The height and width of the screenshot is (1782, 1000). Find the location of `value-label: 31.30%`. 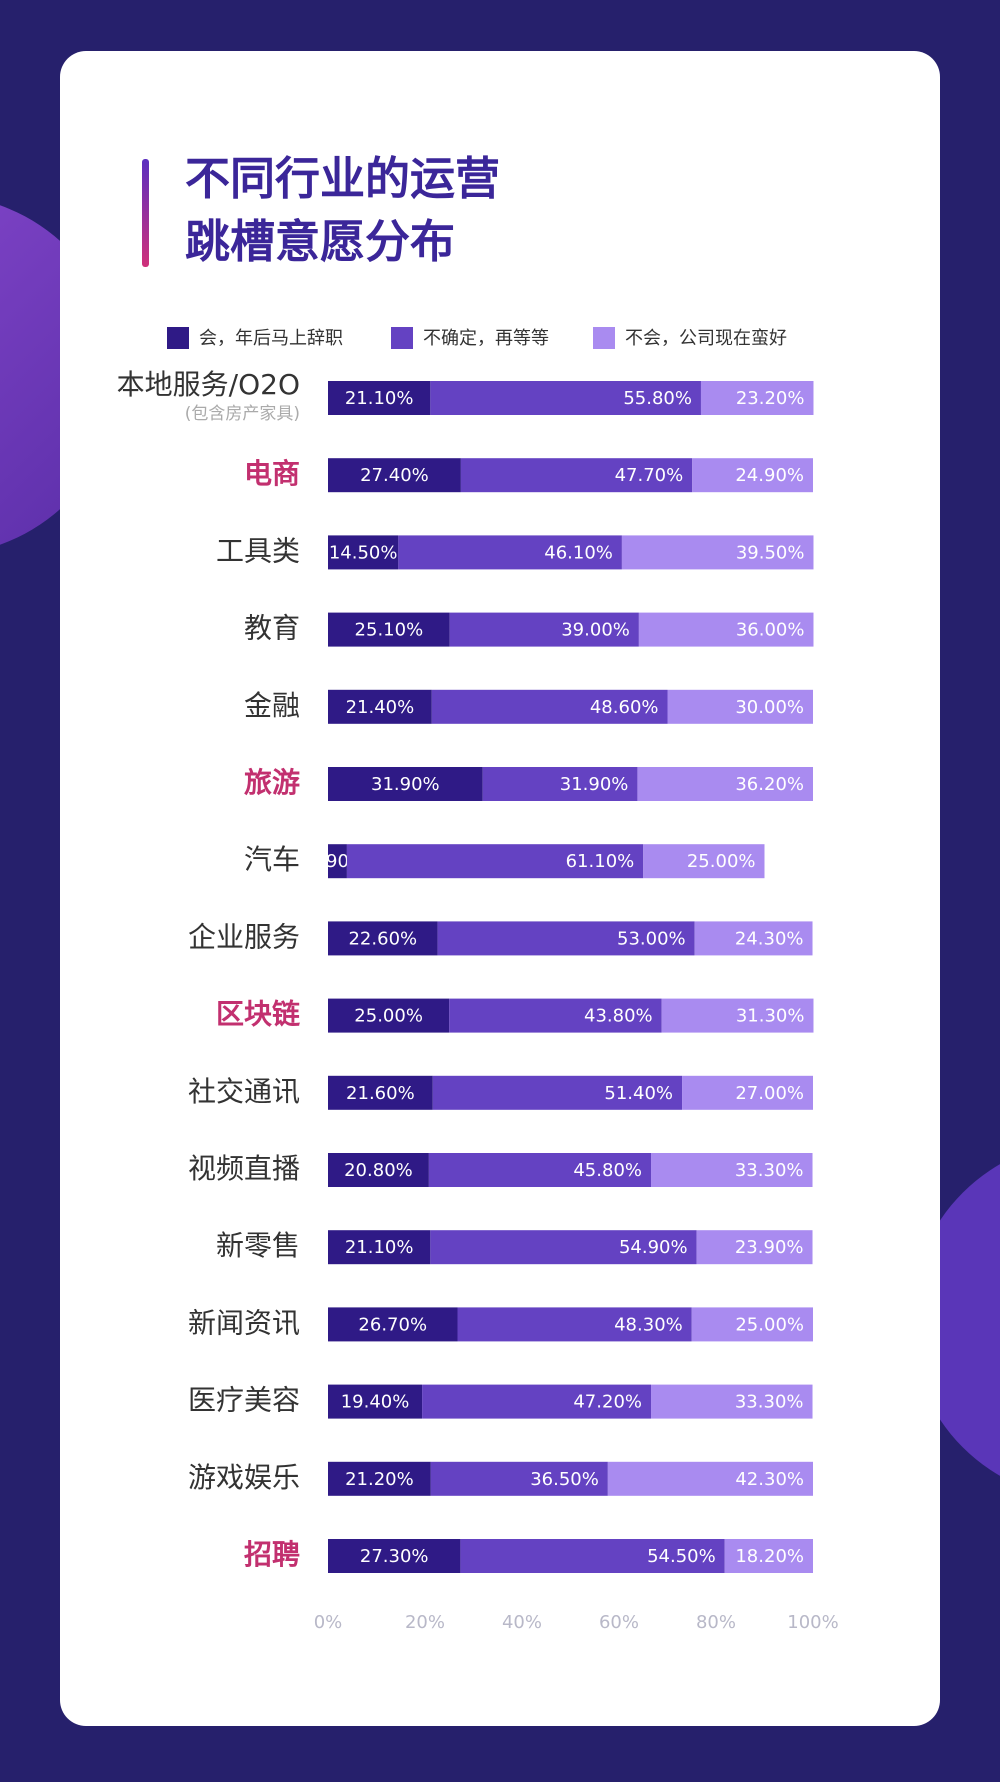

value-label: 31.30% is located at coordinates (770, 1016).